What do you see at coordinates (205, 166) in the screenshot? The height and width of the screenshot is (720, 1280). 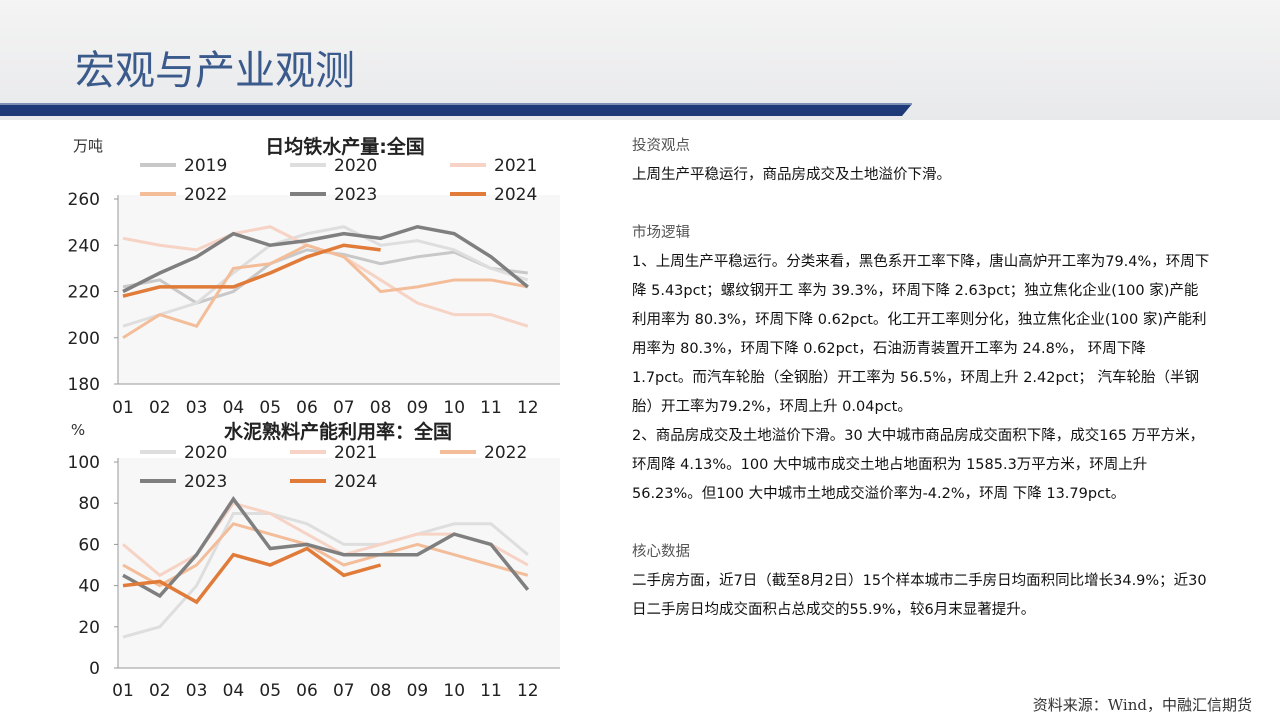 I see `legend-label: 2019` at bounding box center [205, 166].